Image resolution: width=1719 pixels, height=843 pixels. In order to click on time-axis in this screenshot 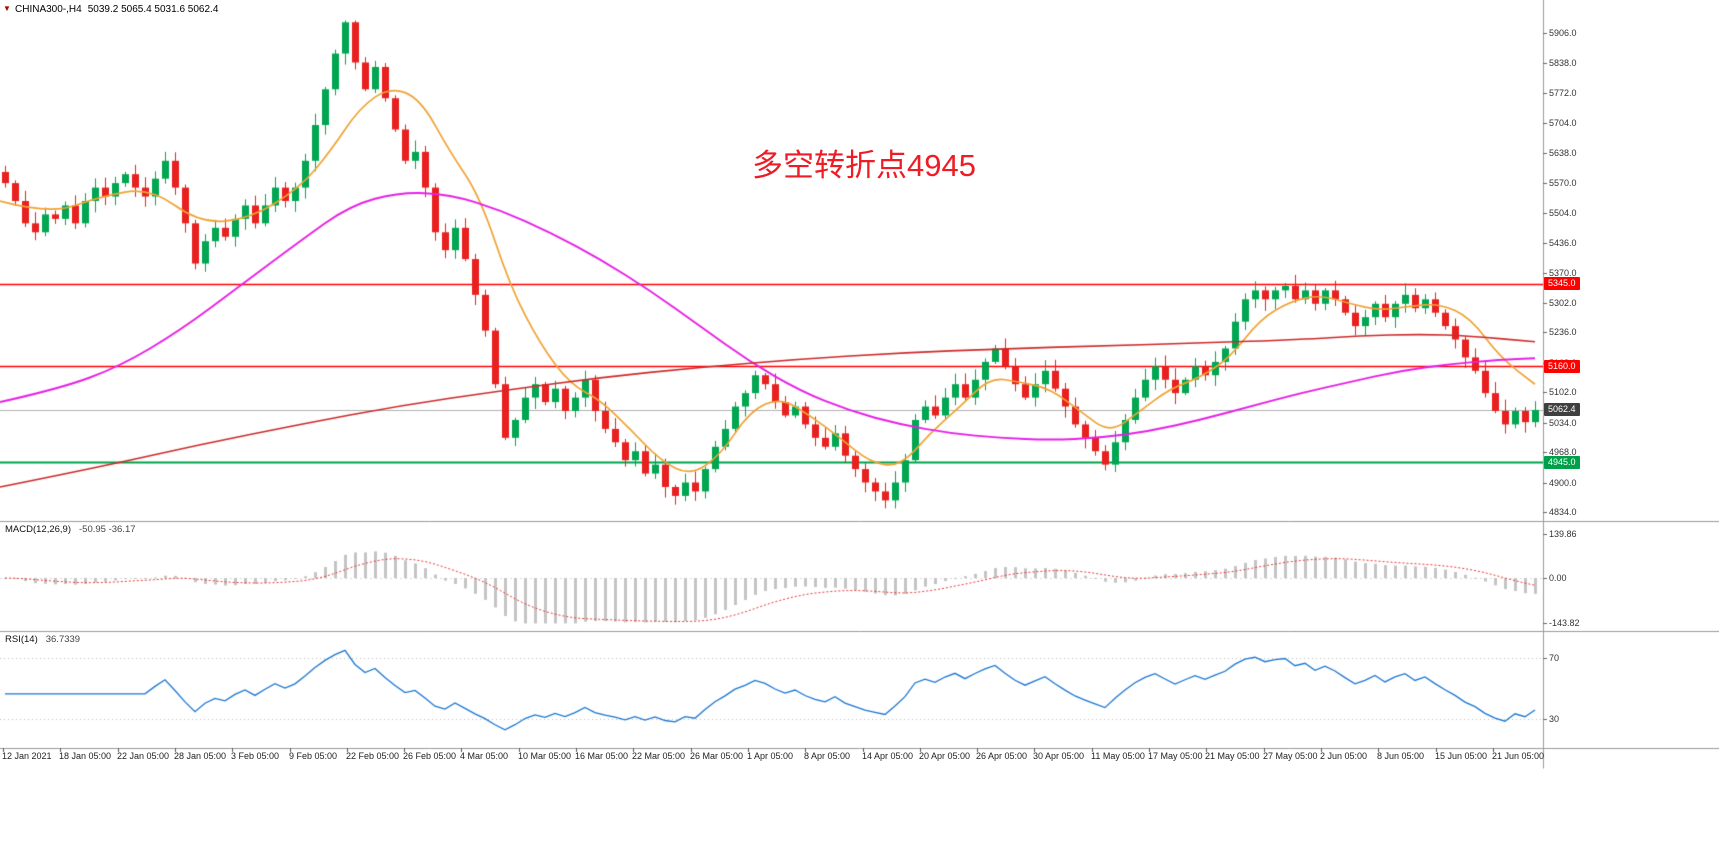, I will do `click(771, 758)`.